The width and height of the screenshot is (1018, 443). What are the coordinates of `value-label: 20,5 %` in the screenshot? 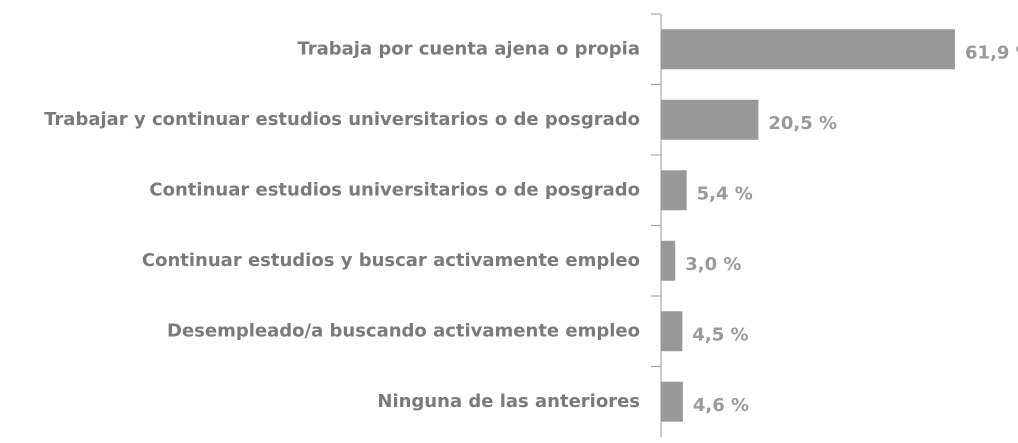 It's located at (802, 123).